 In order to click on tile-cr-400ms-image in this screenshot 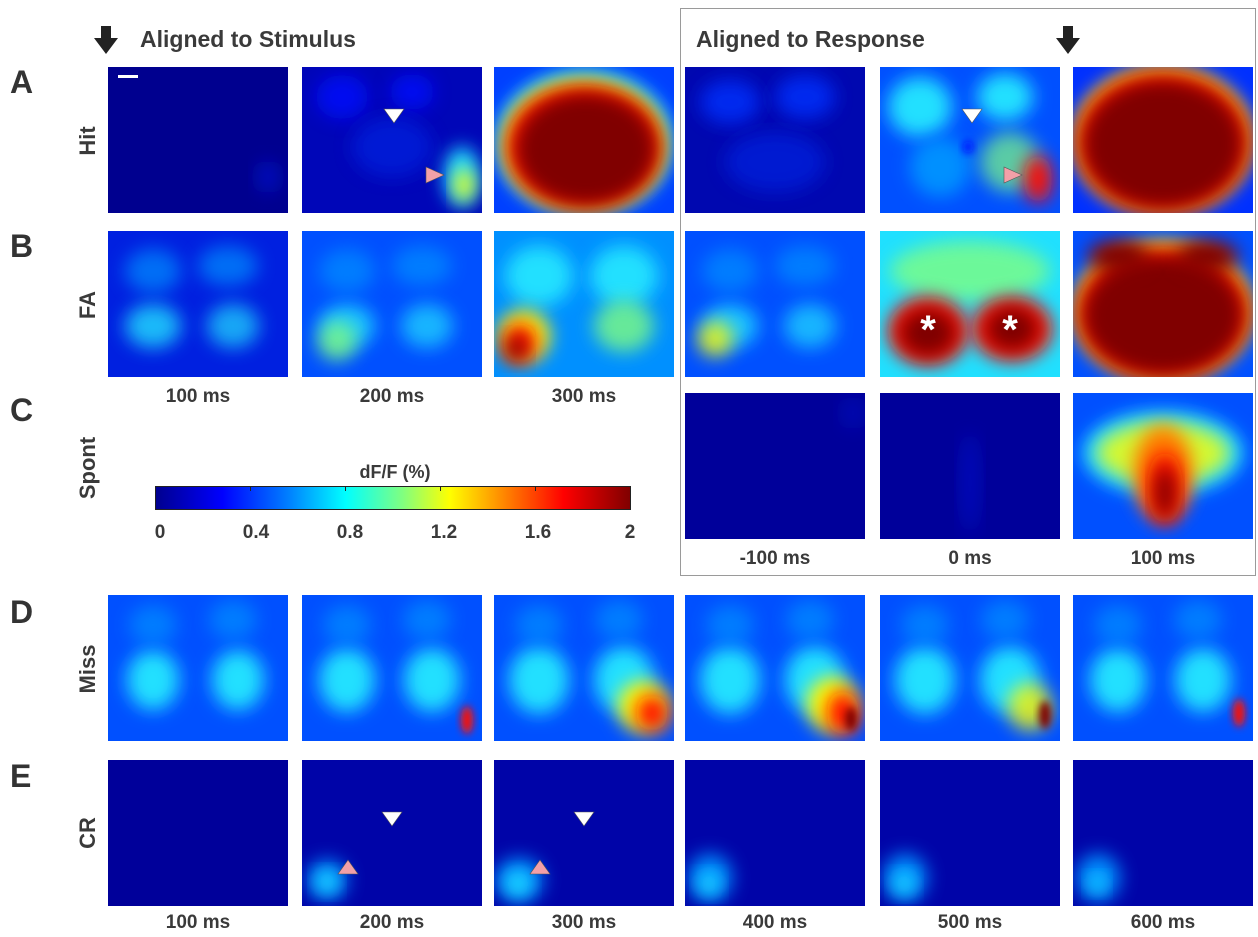, I will do `click(775, 833)`.